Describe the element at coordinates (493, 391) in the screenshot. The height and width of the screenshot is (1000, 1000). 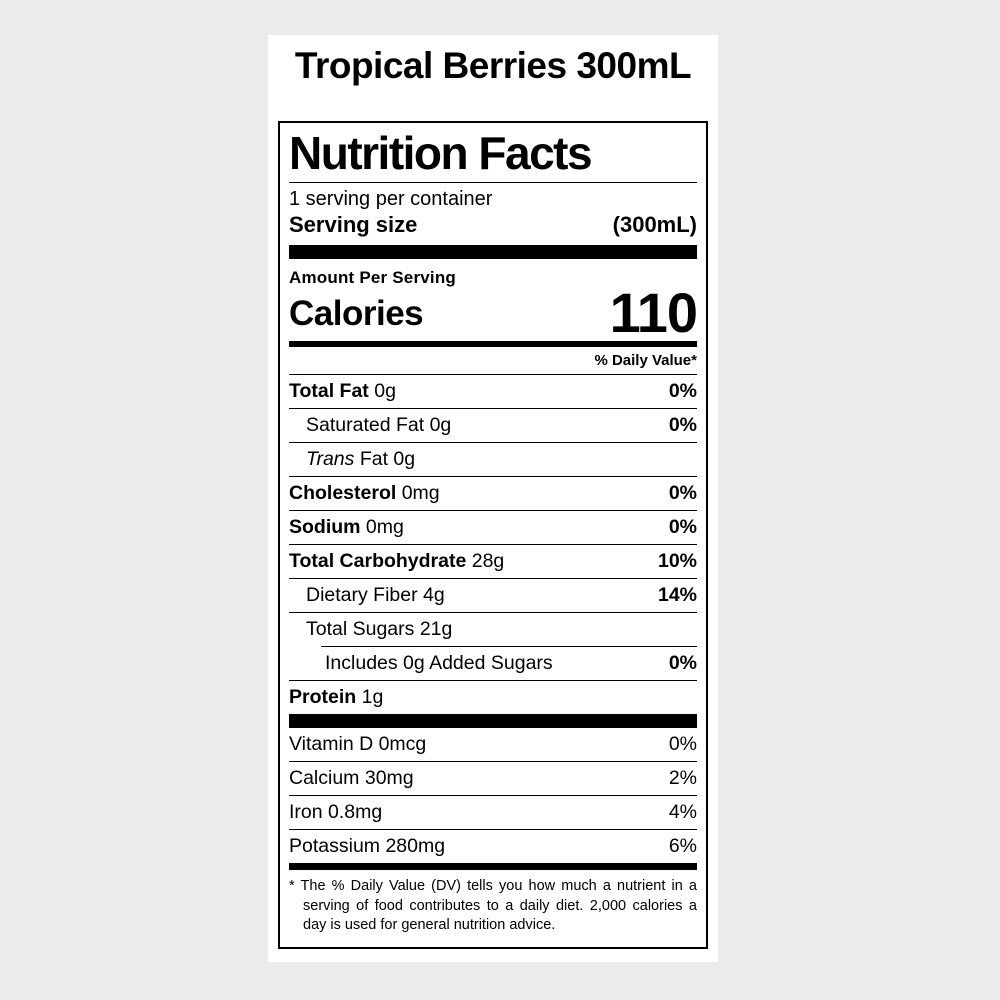
I see `nutrient-row: Total Fat 0g 0%` at that location.